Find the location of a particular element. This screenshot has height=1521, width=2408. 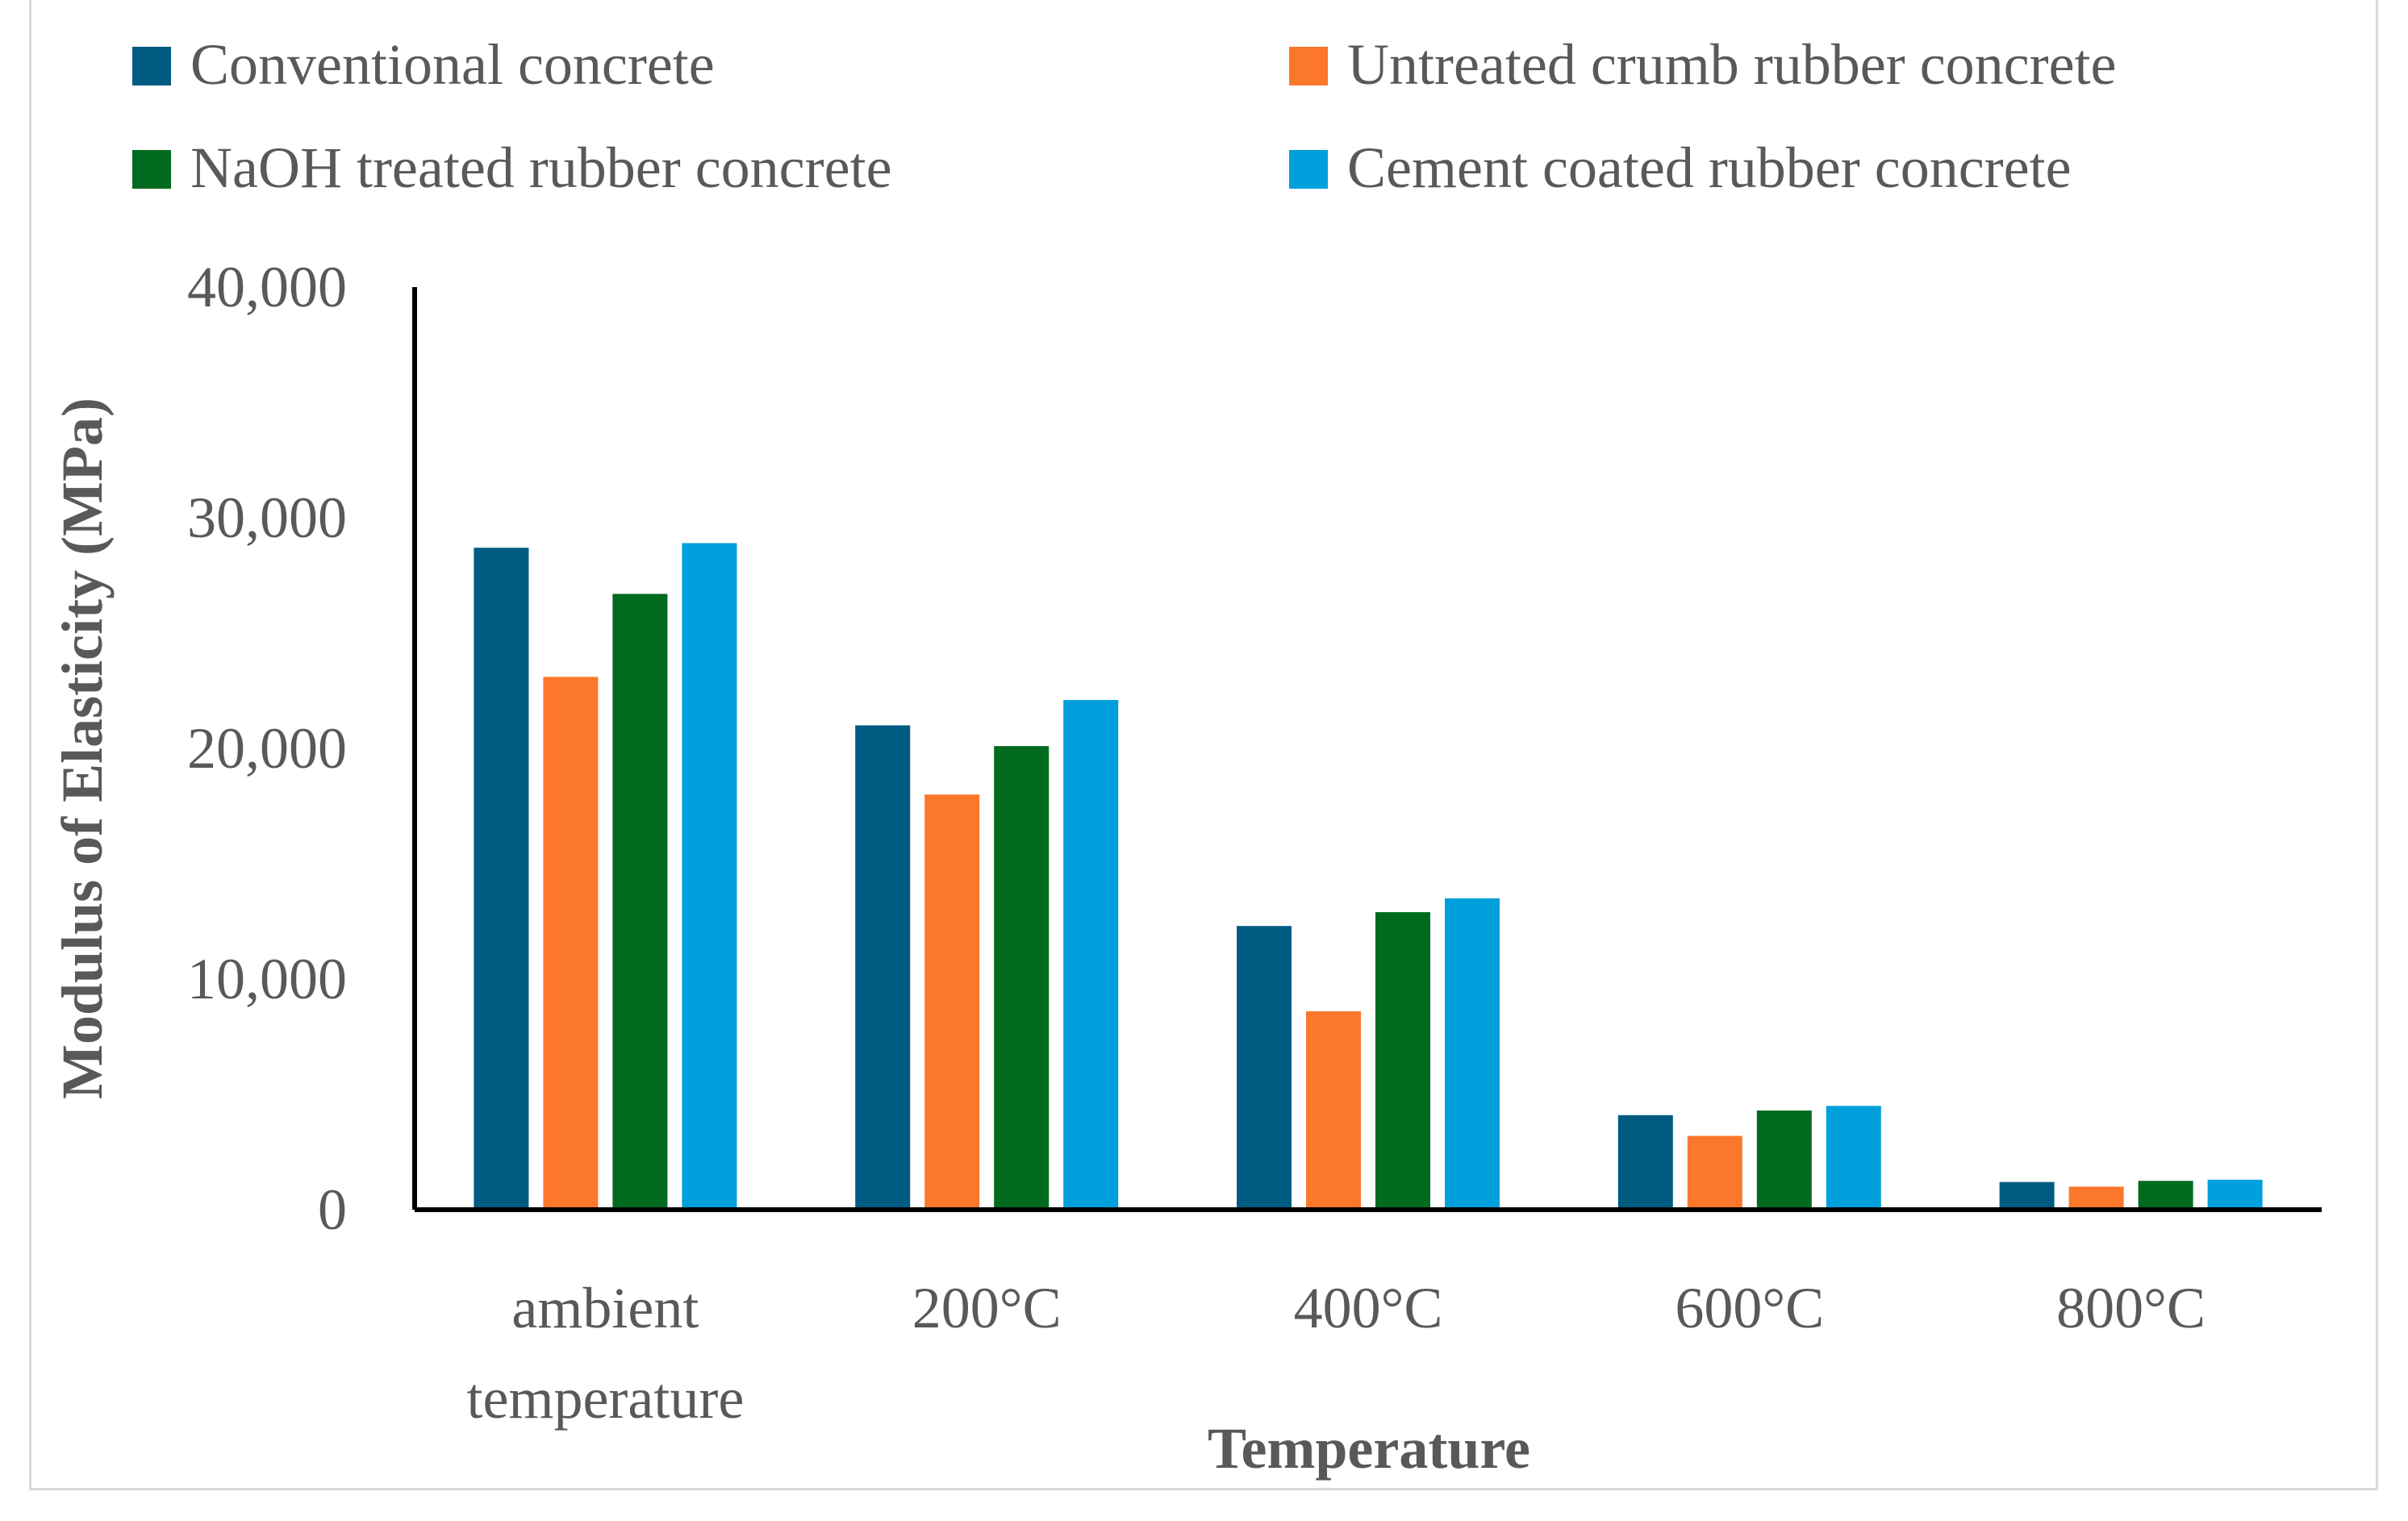

x-tick-label: 800°C is located at coordinates (2131, 1308).